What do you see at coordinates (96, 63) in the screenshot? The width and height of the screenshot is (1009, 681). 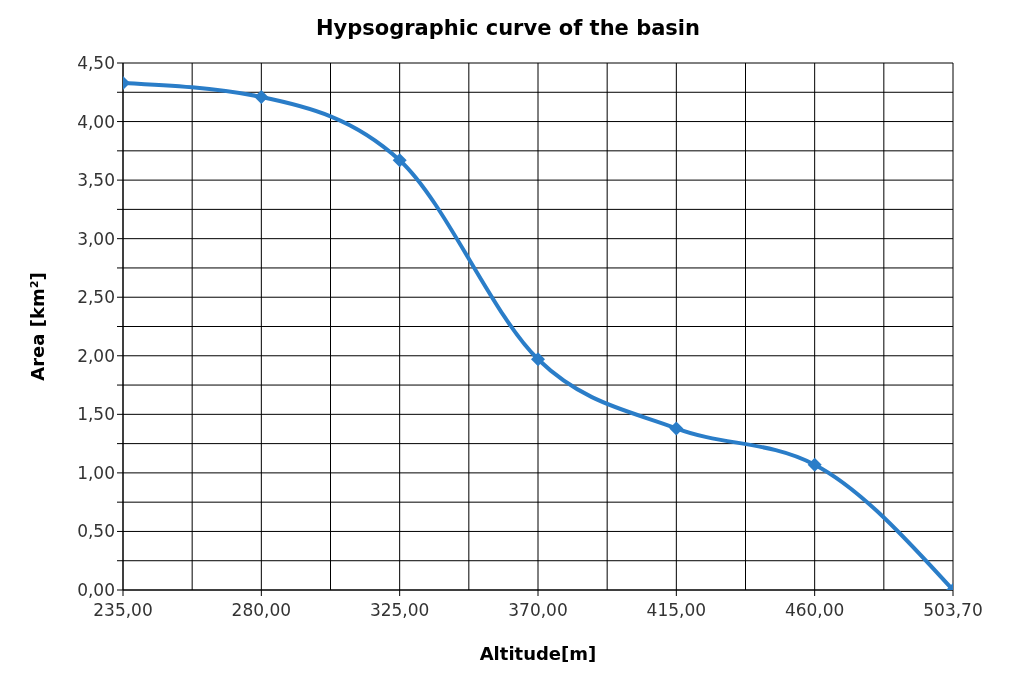 I see `y-tick-label: 4,50` at bounding box center [96, 63].